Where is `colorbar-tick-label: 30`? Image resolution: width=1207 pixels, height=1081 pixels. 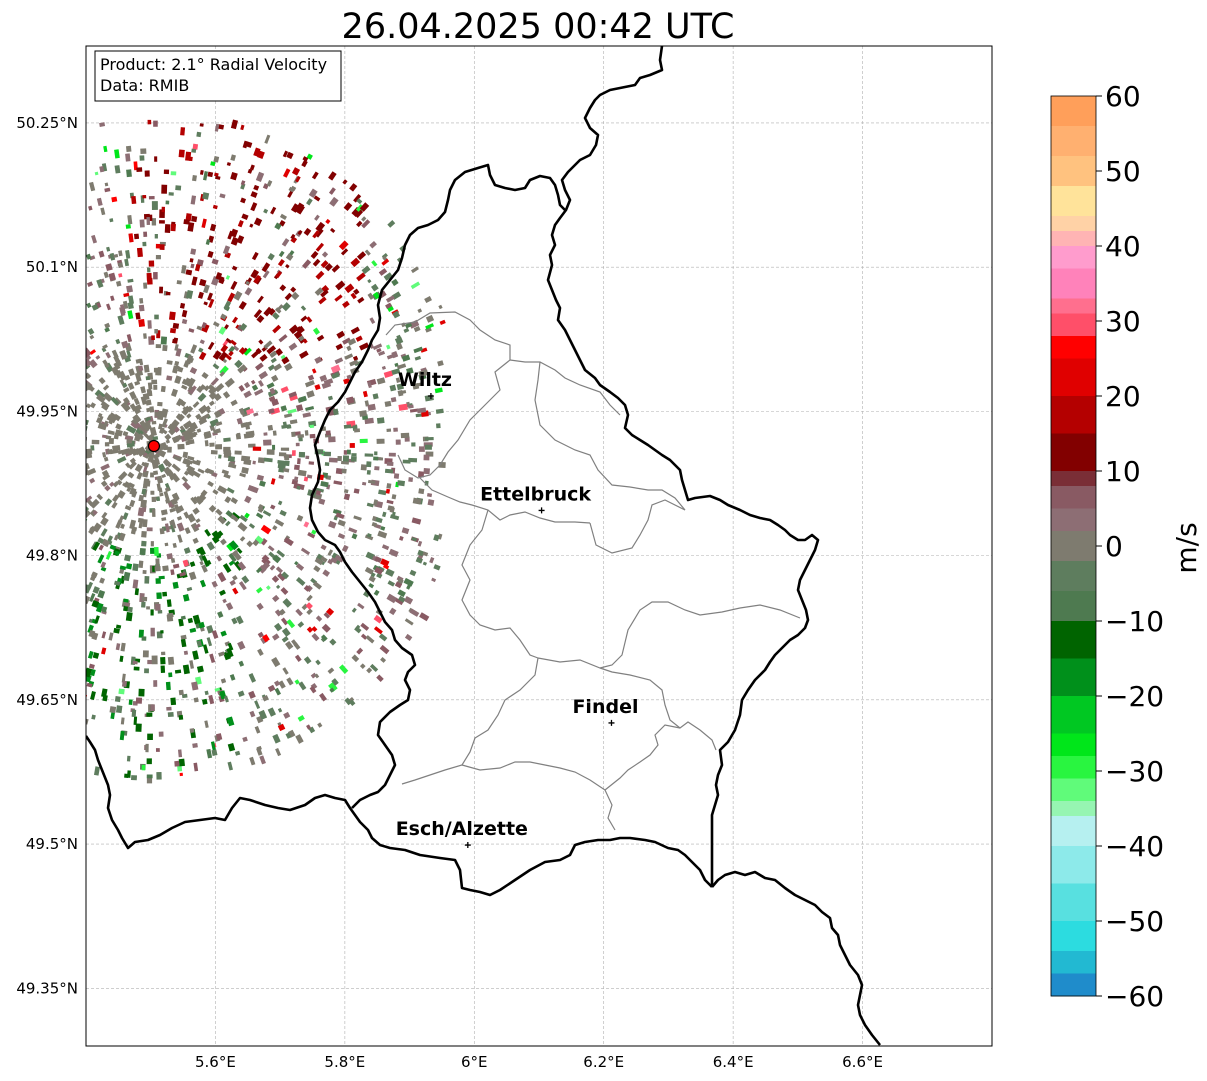 colorbar-tick-label: 30 is located at coordinates (1123, 321).